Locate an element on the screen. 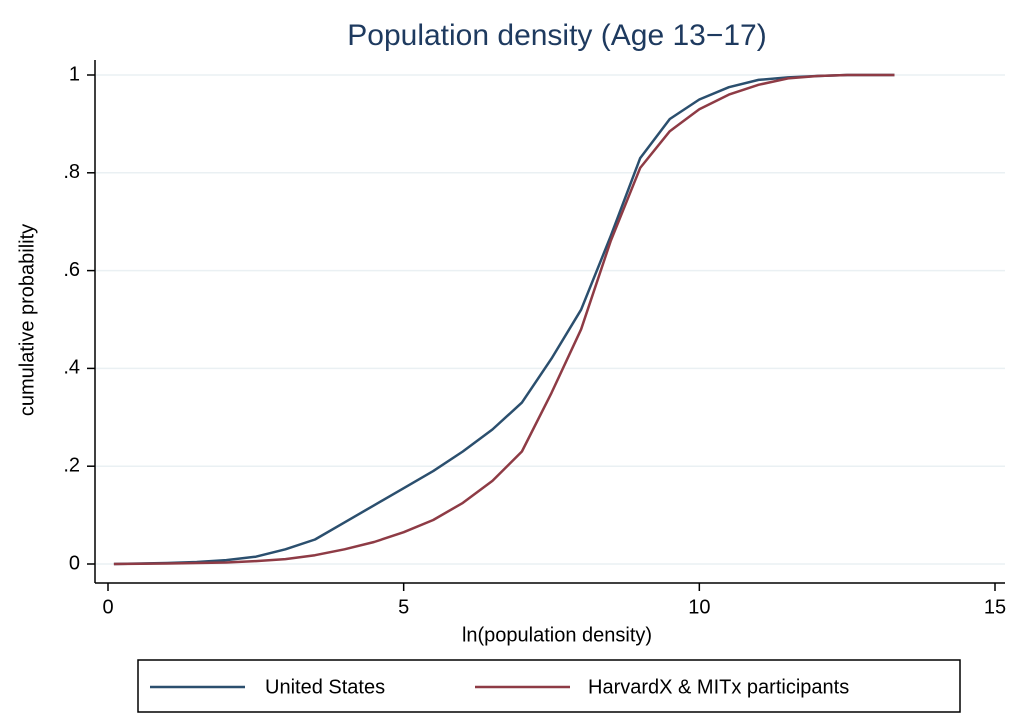  chart-title: Population density (Age 13−17) is located at coordinates (556, 35).